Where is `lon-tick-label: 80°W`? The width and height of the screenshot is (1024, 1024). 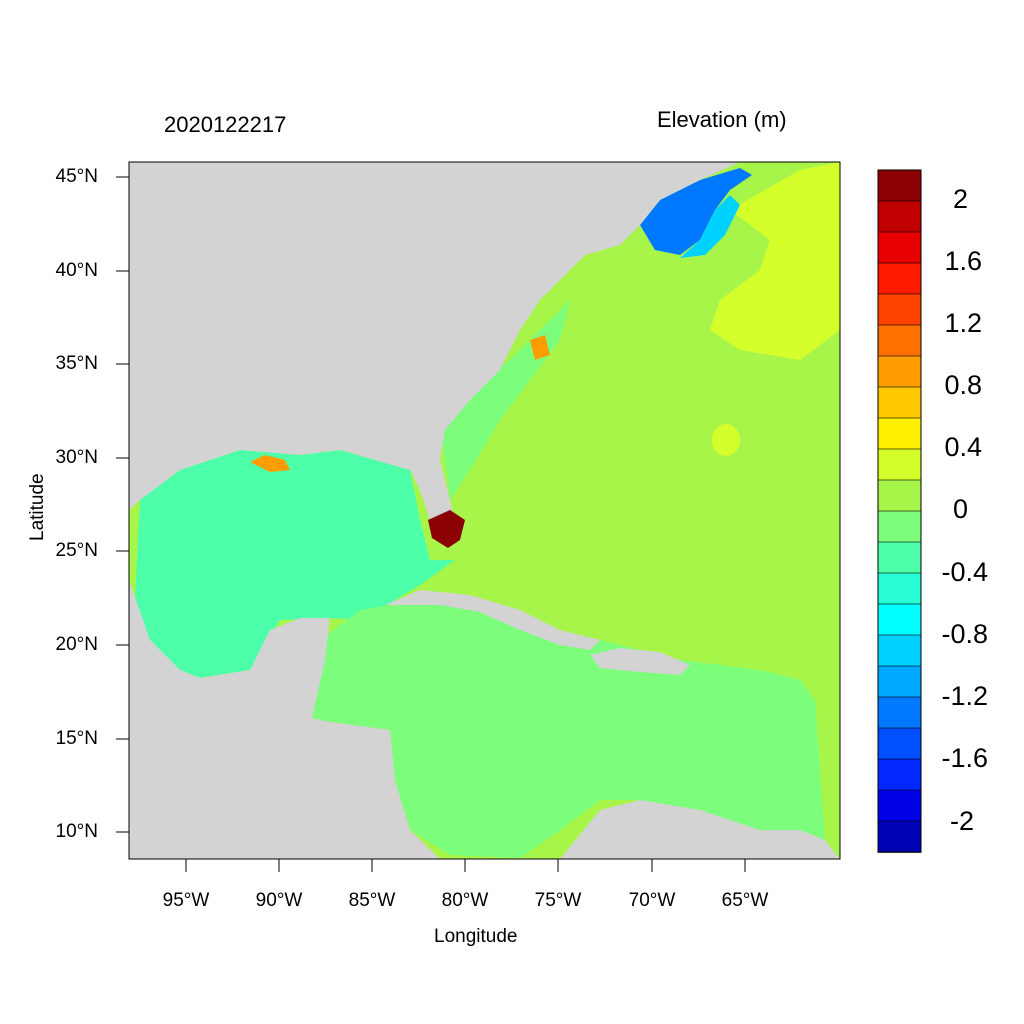 lon-tick-label: 80°W is located at coordinates (465, 900).